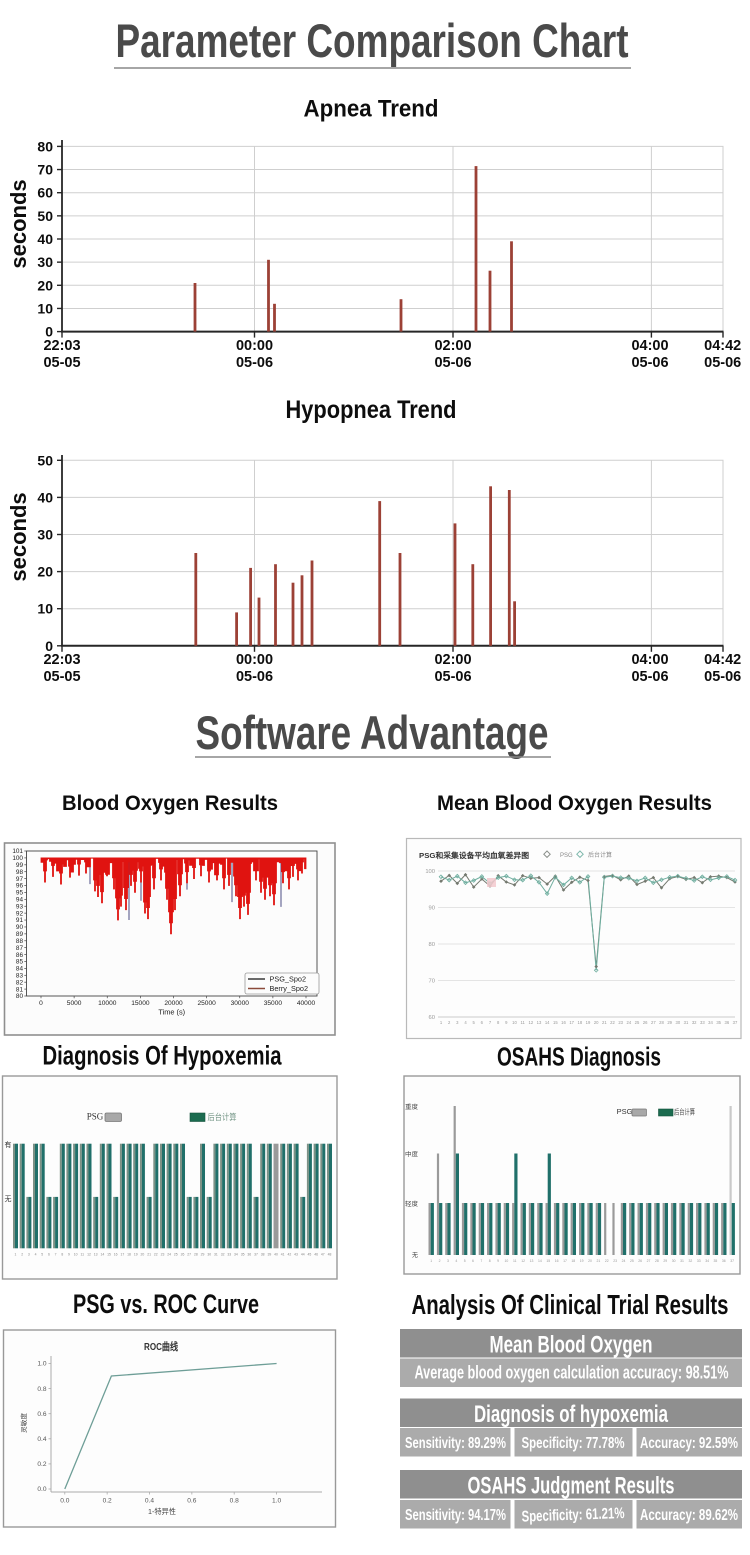  I want to click on svg-text: 9, so click(506, 1022).